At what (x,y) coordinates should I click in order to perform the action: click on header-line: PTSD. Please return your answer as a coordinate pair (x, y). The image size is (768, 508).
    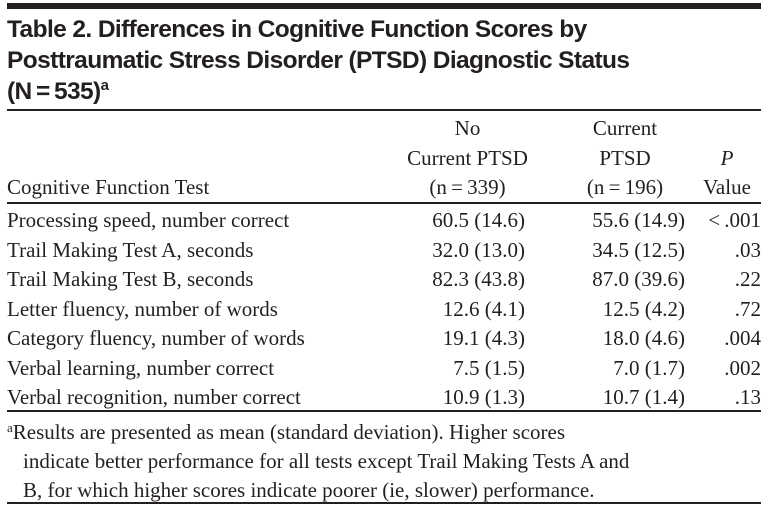
    Looking at the image, I should click on (625, 157).